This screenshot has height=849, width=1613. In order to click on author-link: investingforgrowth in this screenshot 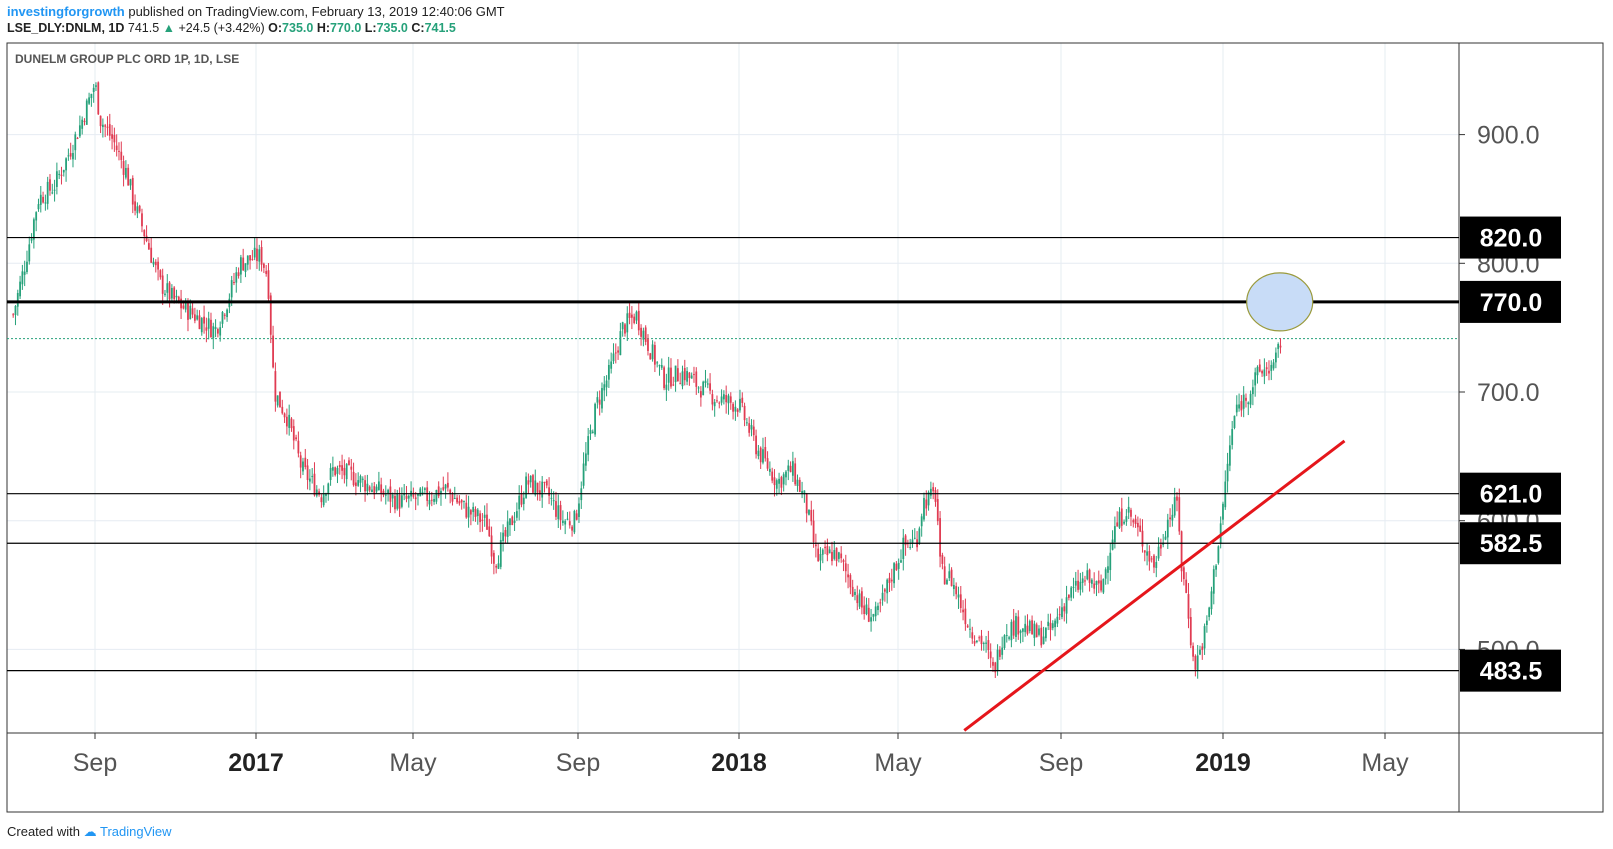, I will do `click(66, 11)`.